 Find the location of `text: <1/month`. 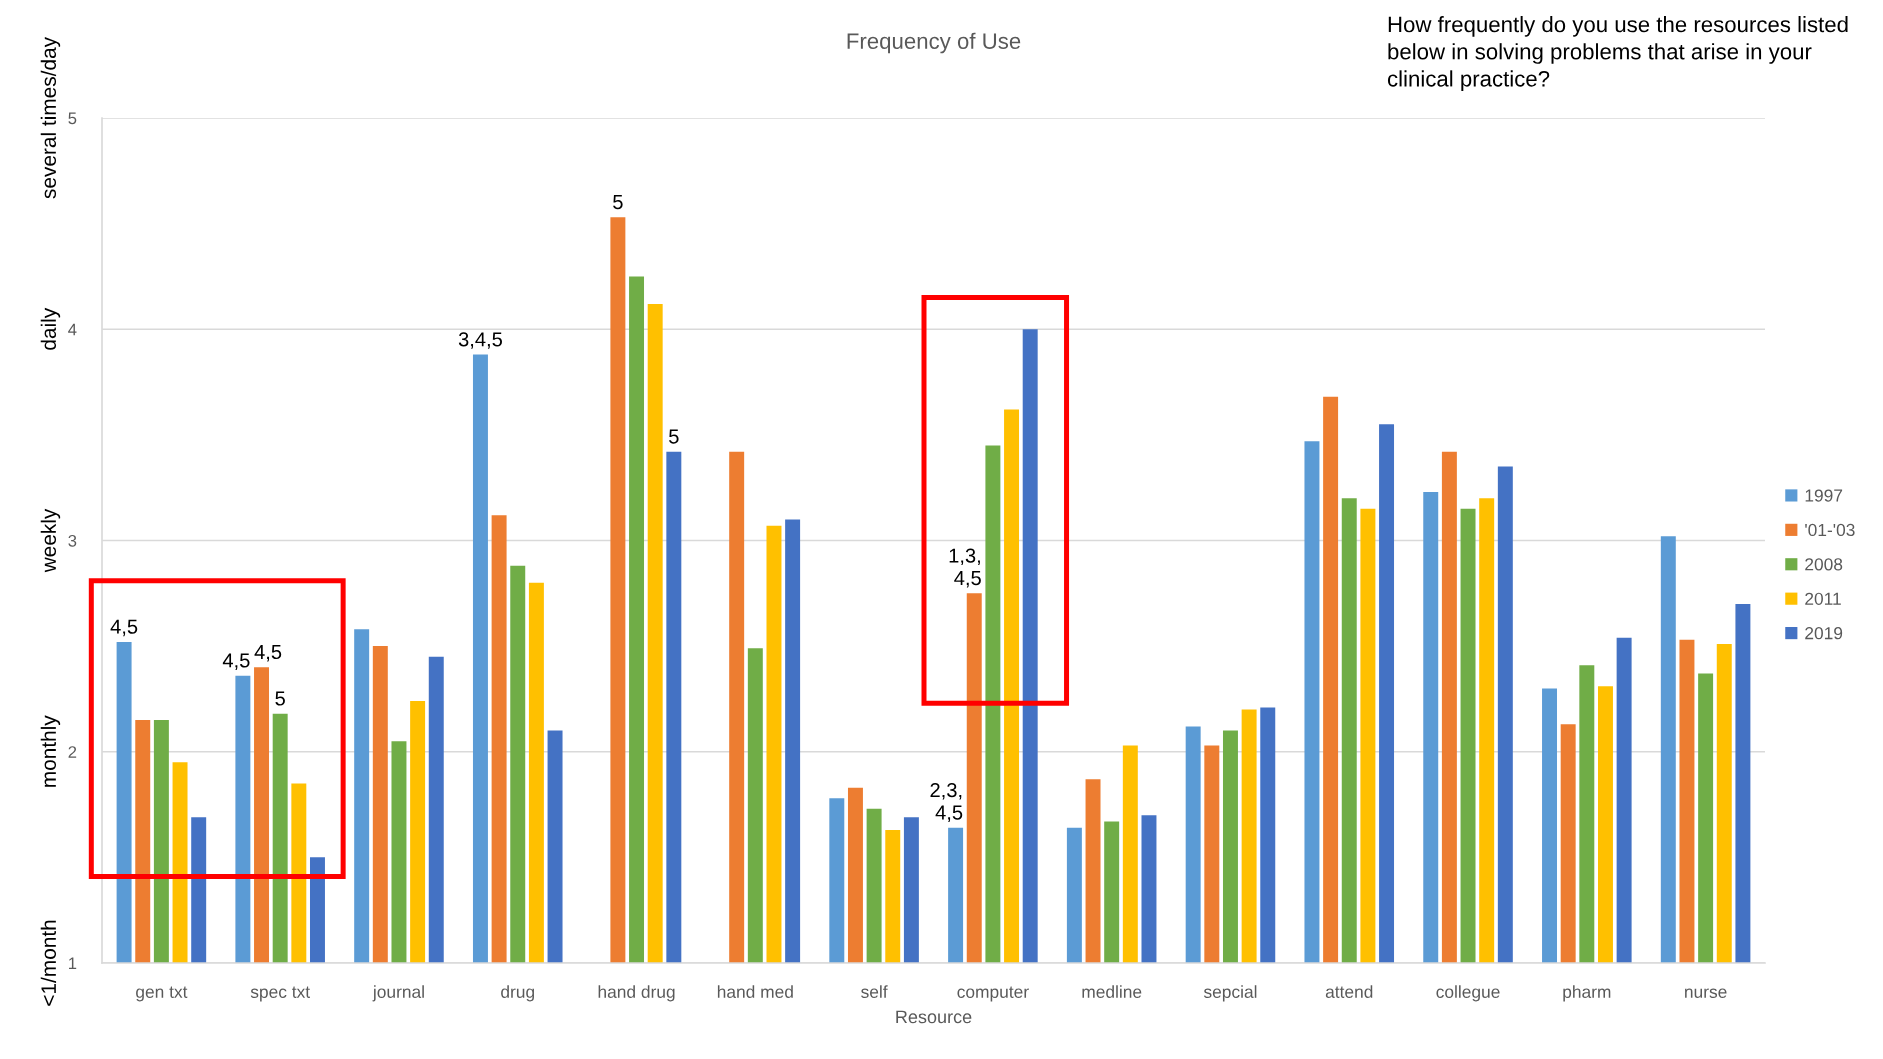

text: <1/month is located at coordinates (48, 963).